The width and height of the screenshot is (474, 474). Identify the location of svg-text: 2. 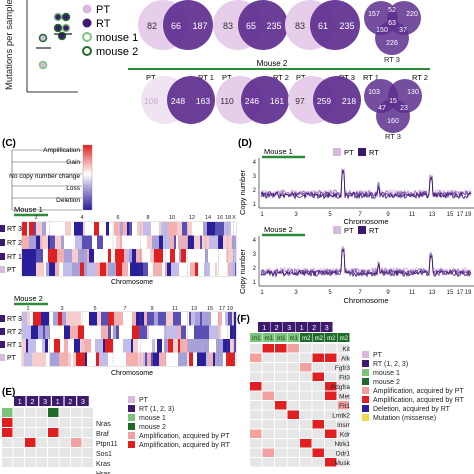
(35, 218).